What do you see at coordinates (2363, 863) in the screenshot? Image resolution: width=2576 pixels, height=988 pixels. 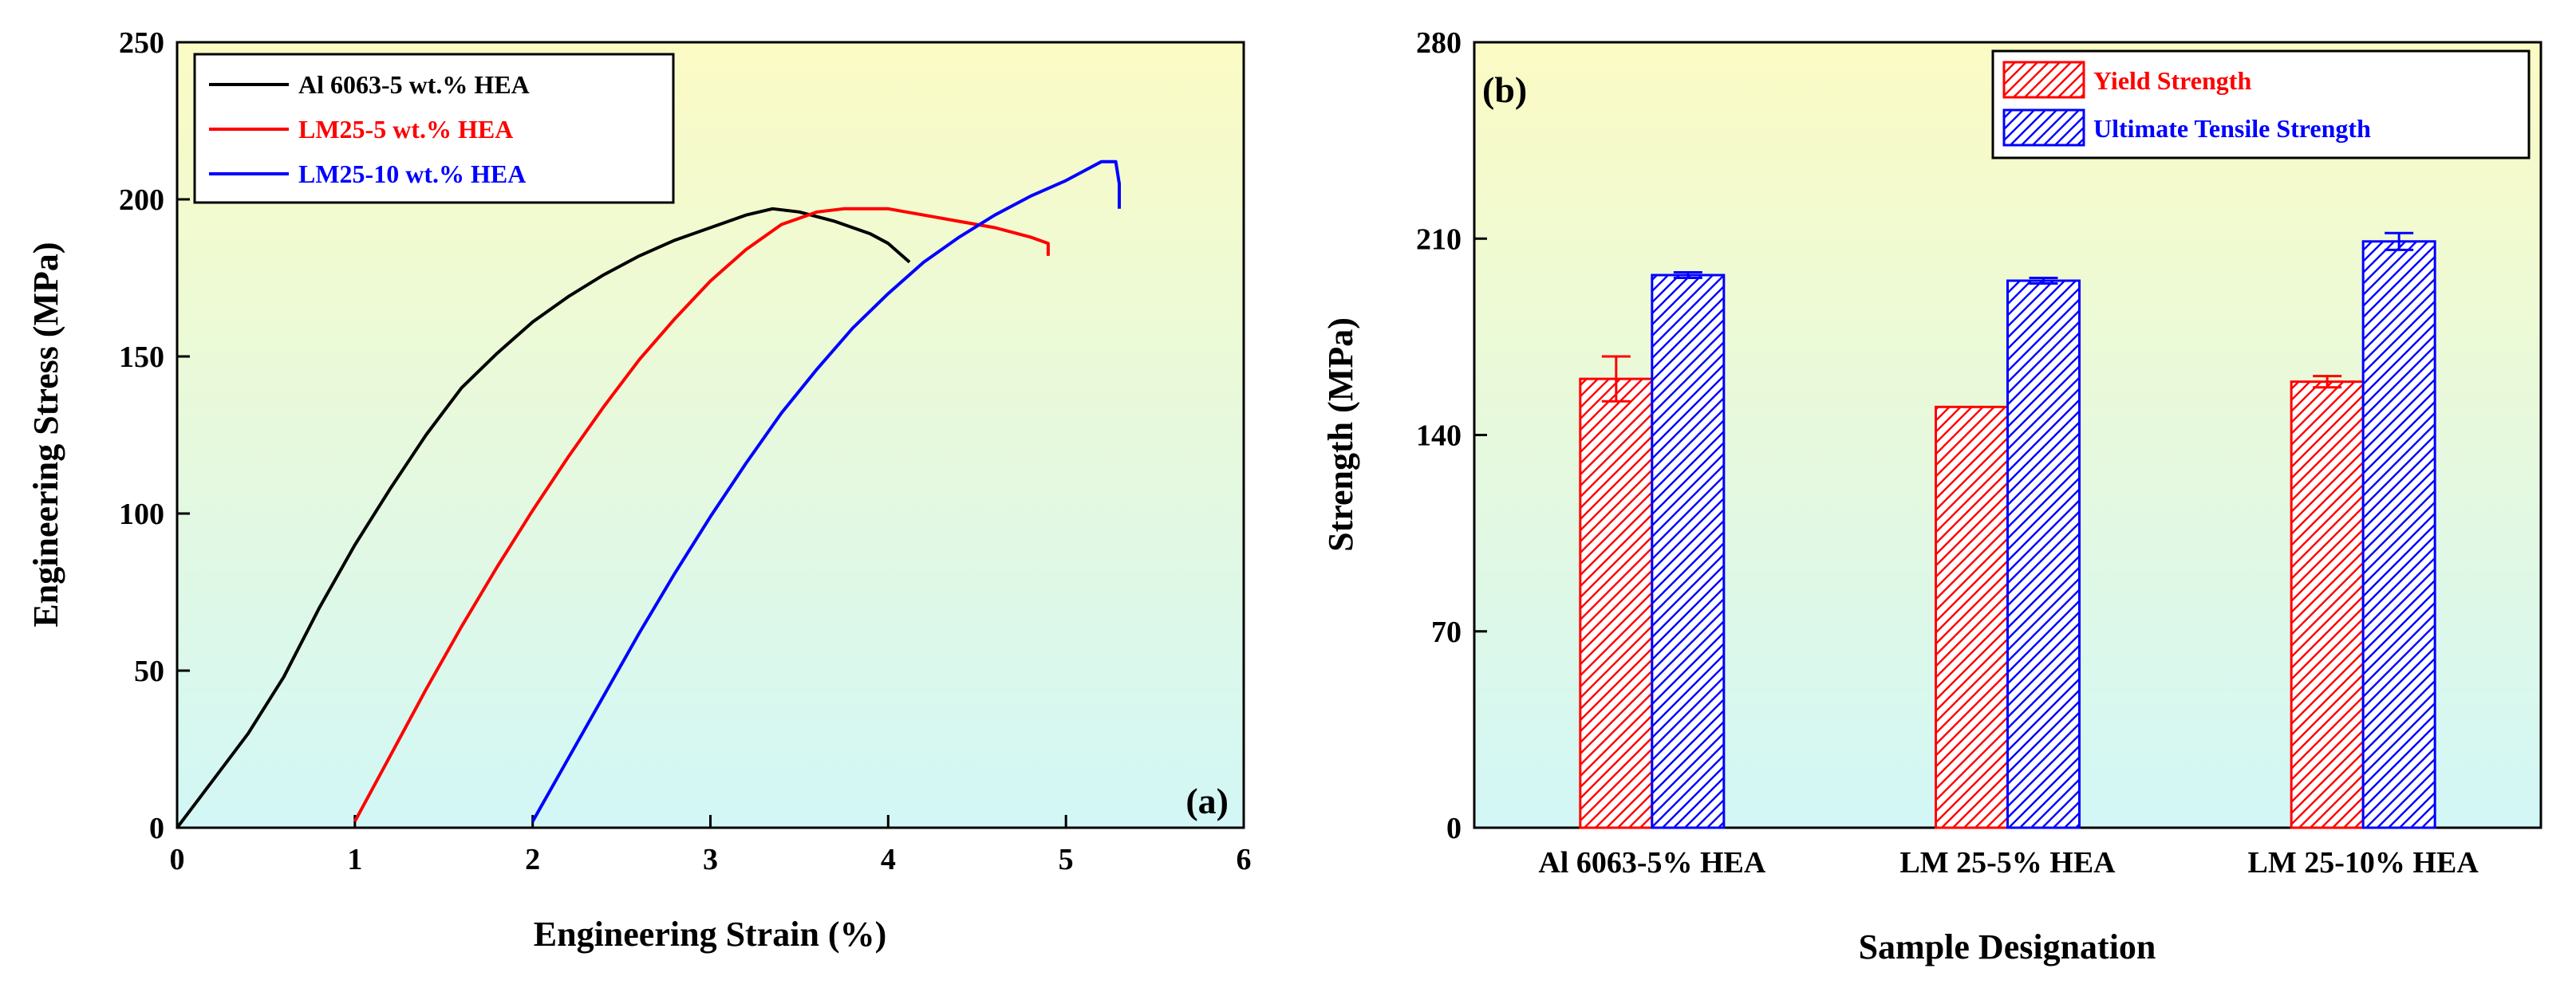 I see `category-label: LM 25-10% HEA` at bounding box center [2363, 863].